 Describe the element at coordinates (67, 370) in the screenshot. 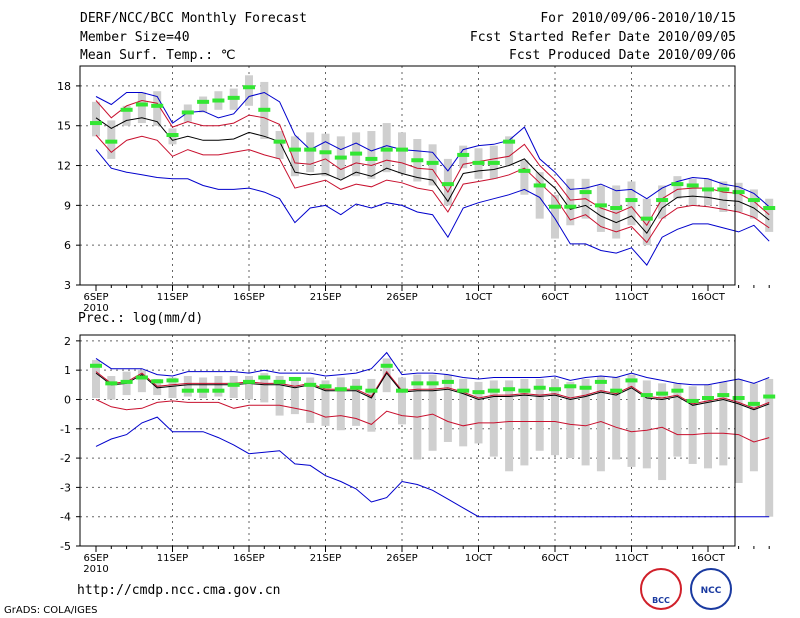

I see `prec-ytick-label: 1` at that location.